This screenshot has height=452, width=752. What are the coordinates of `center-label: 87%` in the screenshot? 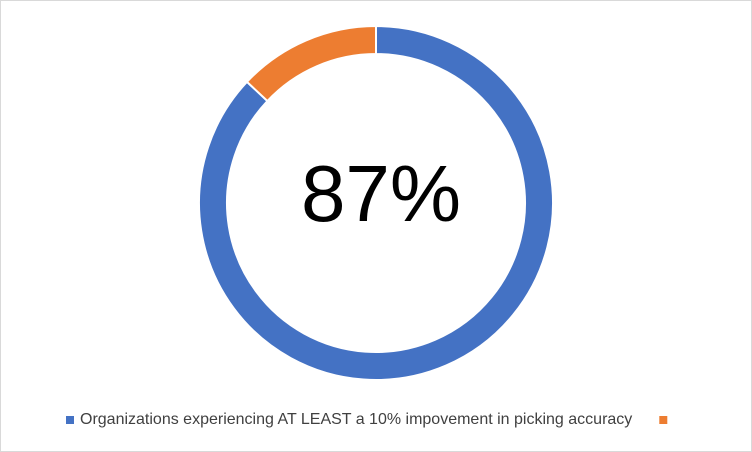 It's located at (381, 193).